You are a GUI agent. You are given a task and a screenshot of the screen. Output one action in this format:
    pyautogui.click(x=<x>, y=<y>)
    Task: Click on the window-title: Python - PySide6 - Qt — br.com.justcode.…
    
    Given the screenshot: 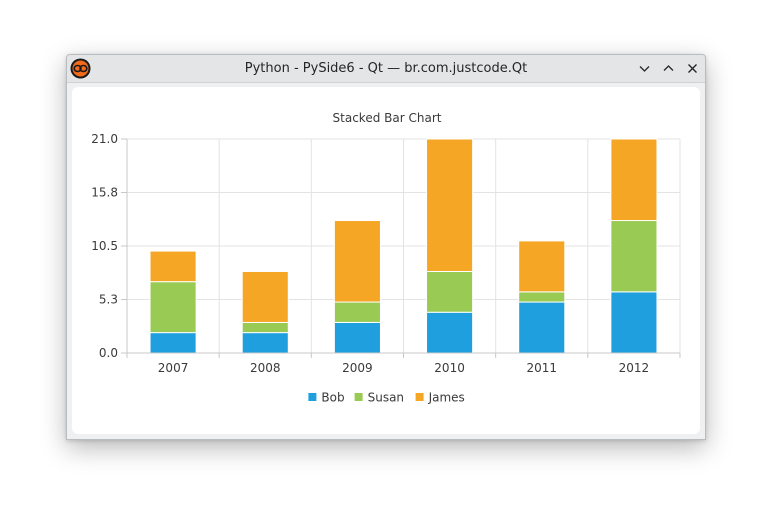 What is the action you would take?
    pyautogui.click(x=386, y=68)
    